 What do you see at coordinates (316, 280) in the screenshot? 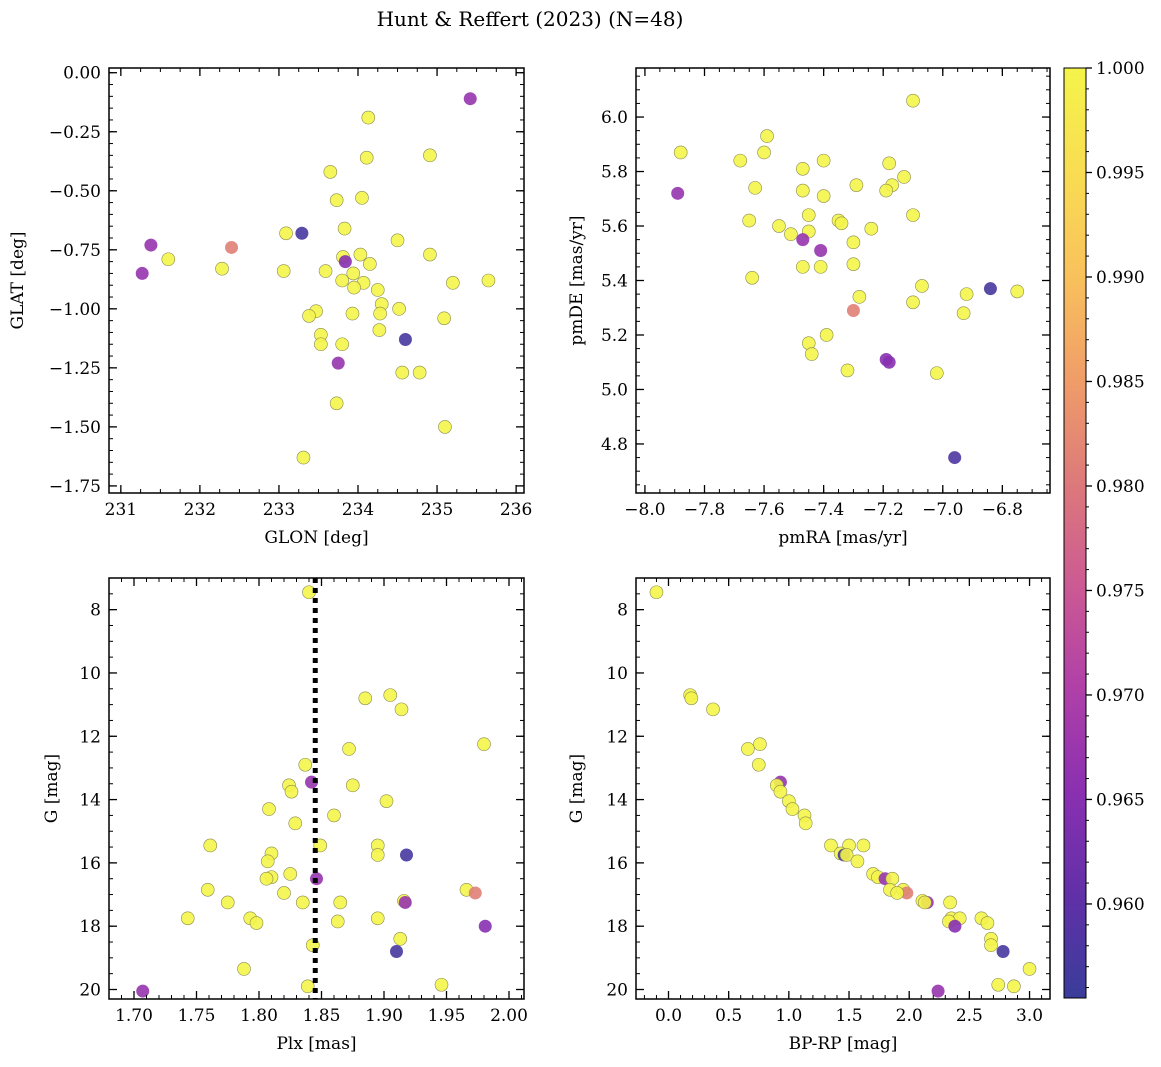
I see `axes-frame` at bounding box center [316, 280].